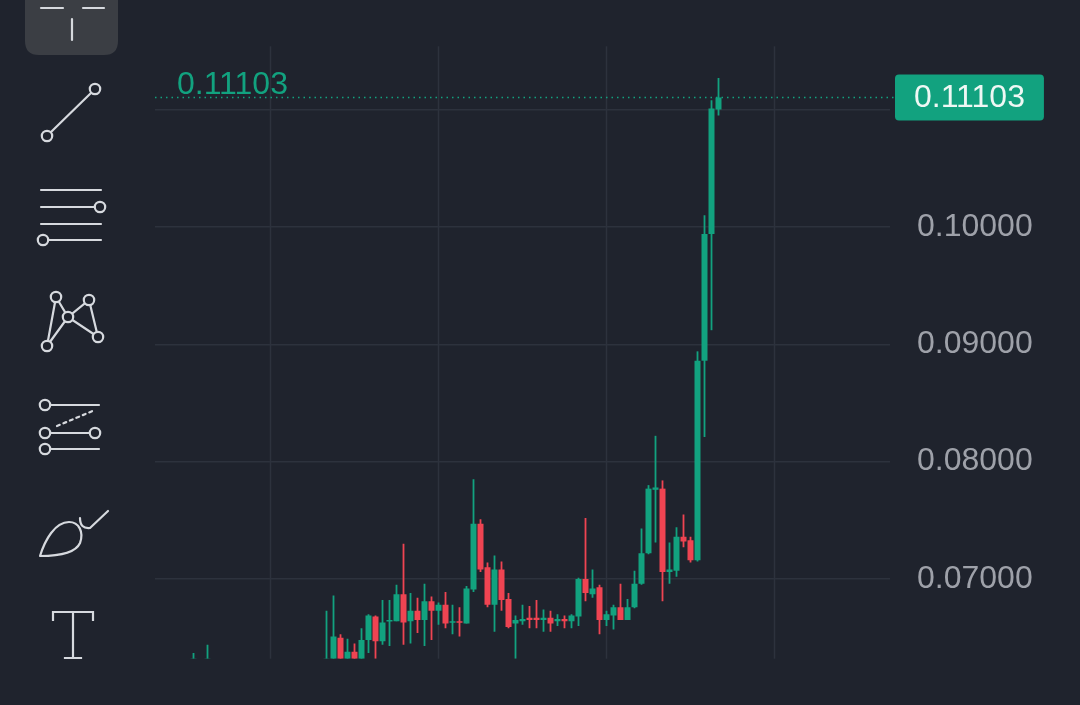 The image size is (1080, 705). I want to click on y-tick-label: 0.08000, so click(975, 459).